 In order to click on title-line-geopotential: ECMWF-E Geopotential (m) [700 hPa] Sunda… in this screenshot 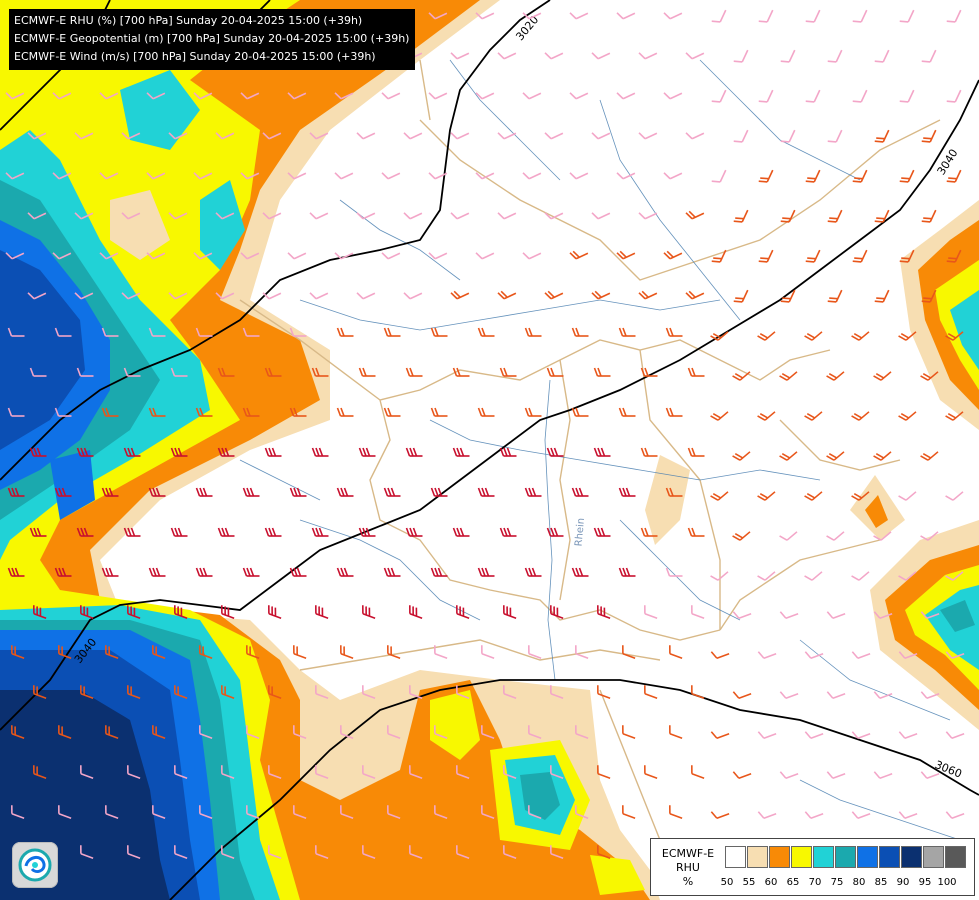, I will do `click(212, 38)`.